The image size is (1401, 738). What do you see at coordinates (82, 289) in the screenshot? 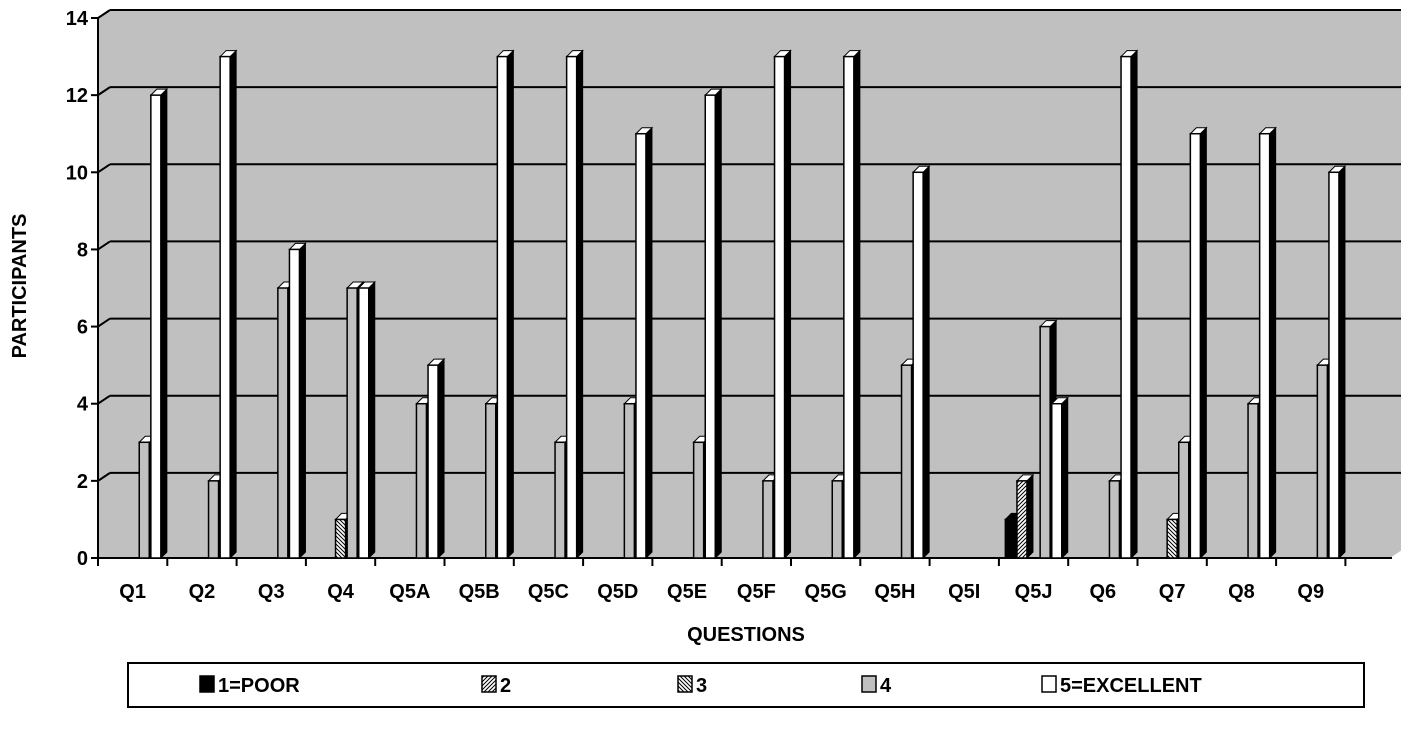
I see `y-ticks: 0 2 4 6 8 10 12 14` at bounding box center [82, 289].